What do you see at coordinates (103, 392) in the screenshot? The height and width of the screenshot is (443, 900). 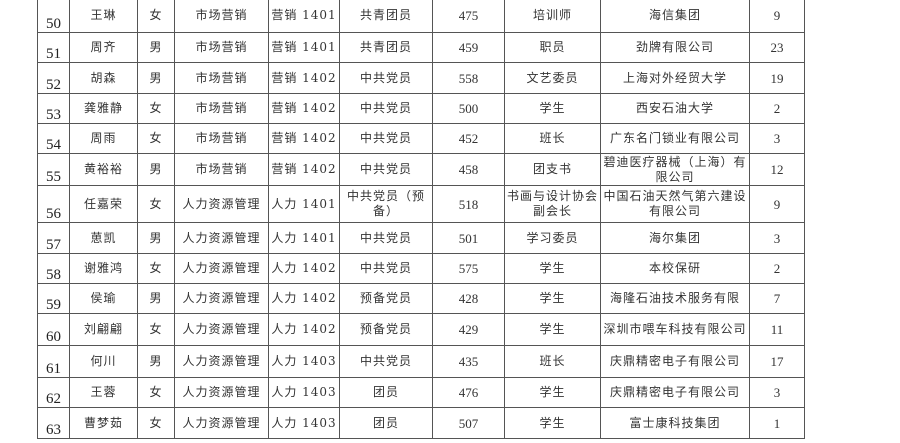 I see `student-name-cell: 王蓉` at bounding box center [103, 392].